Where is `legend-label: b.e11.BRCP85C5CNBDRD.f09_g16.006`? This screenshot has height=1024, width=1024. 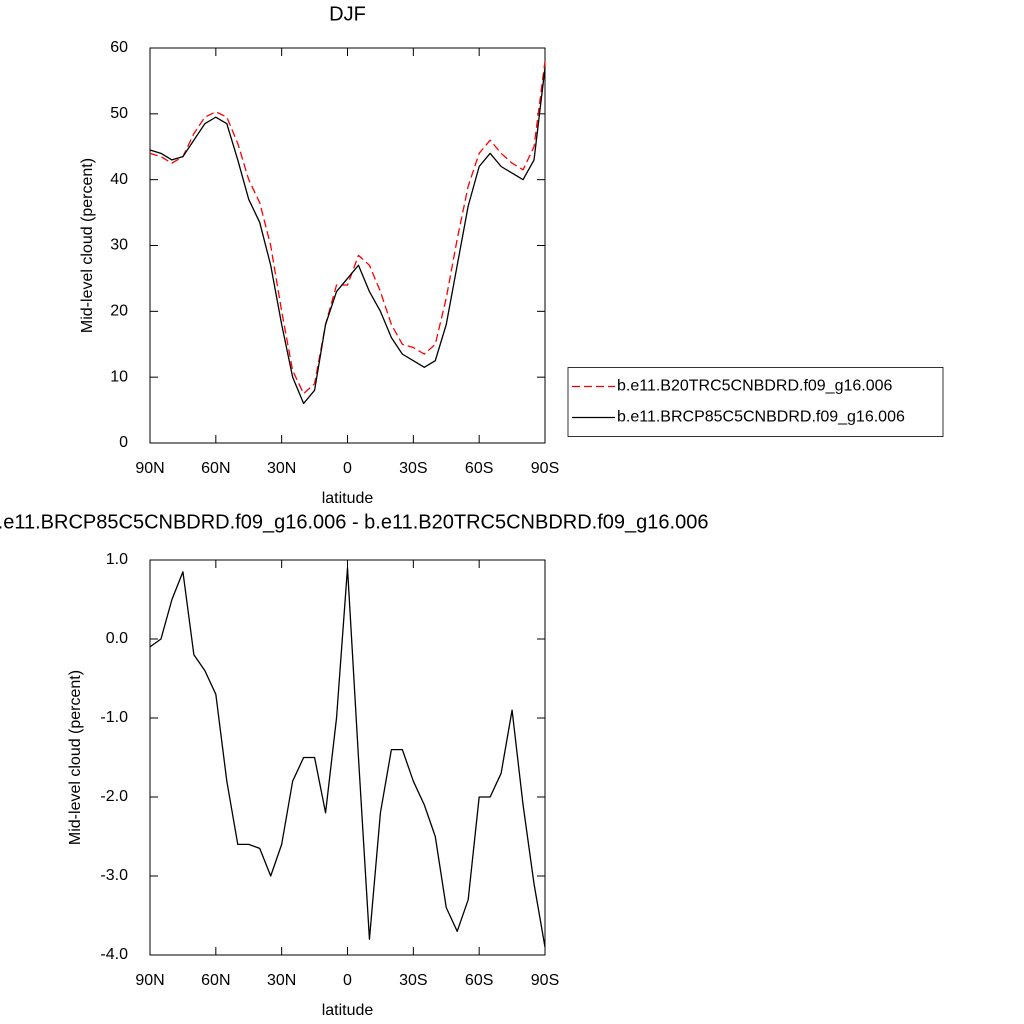
legend-label: b.e11.BRCP85C5CNBDRD.f09_g16.006 is located at coordinates (761, 417).